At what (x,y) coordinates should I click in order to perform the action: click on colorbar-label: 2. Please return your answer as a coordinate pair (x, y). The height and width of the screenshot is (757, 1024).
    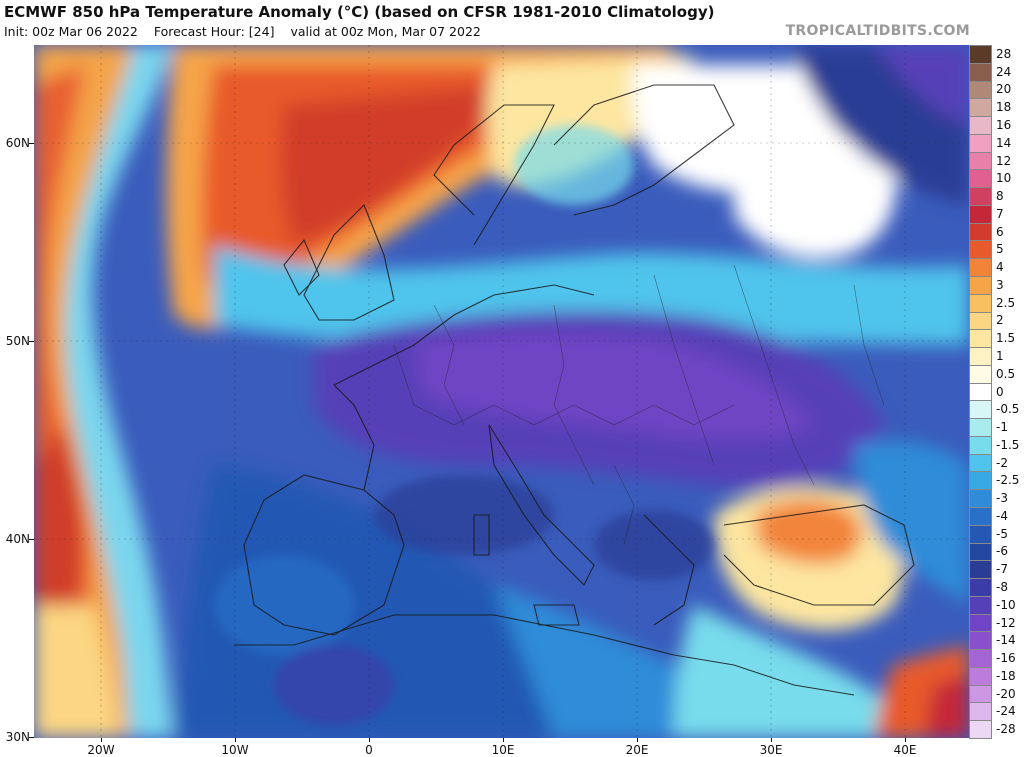
    Looking at the image, I should click on (1000, 320).